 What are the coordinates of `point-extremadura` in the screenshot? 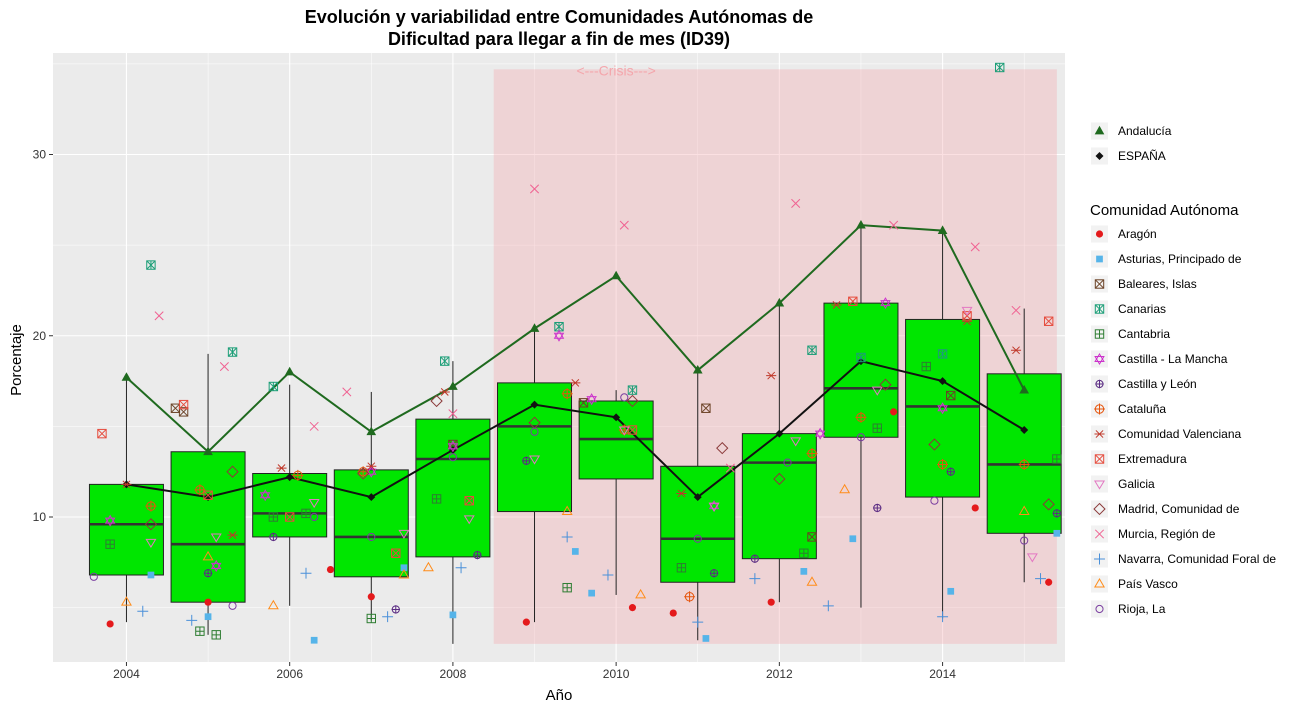 It's located at (1048, 321).